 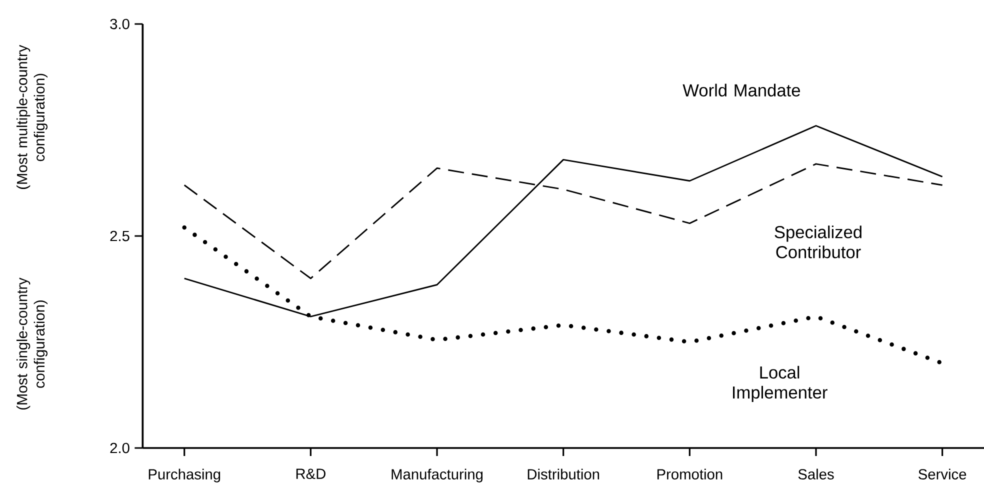 I want to click on x-tick-label: Distribution, so click(x=564, y=474).